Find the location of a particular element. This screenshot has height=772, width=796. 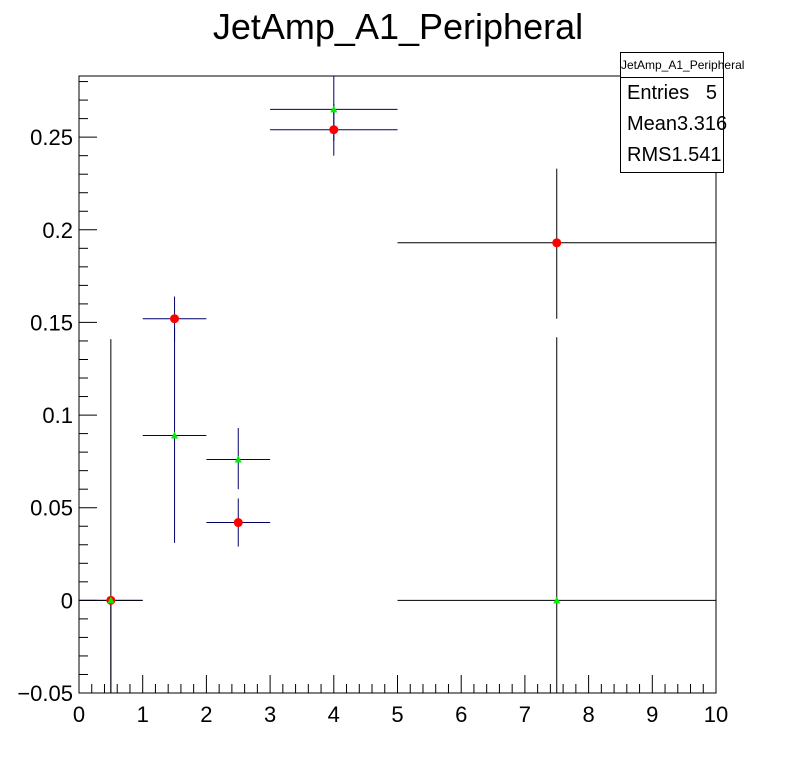

stats-rms-label: RMS is located at coordinates (649, 155).